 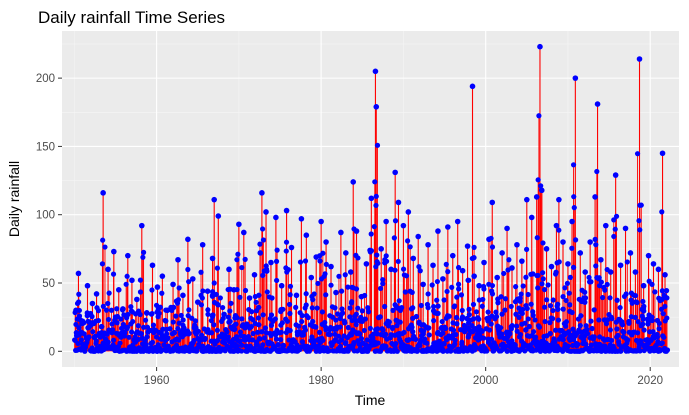 What do you see at coordinates (45, 147) in the screenshot?
I see `y-tick-label-3: 150` at bounding box center [45, 147].